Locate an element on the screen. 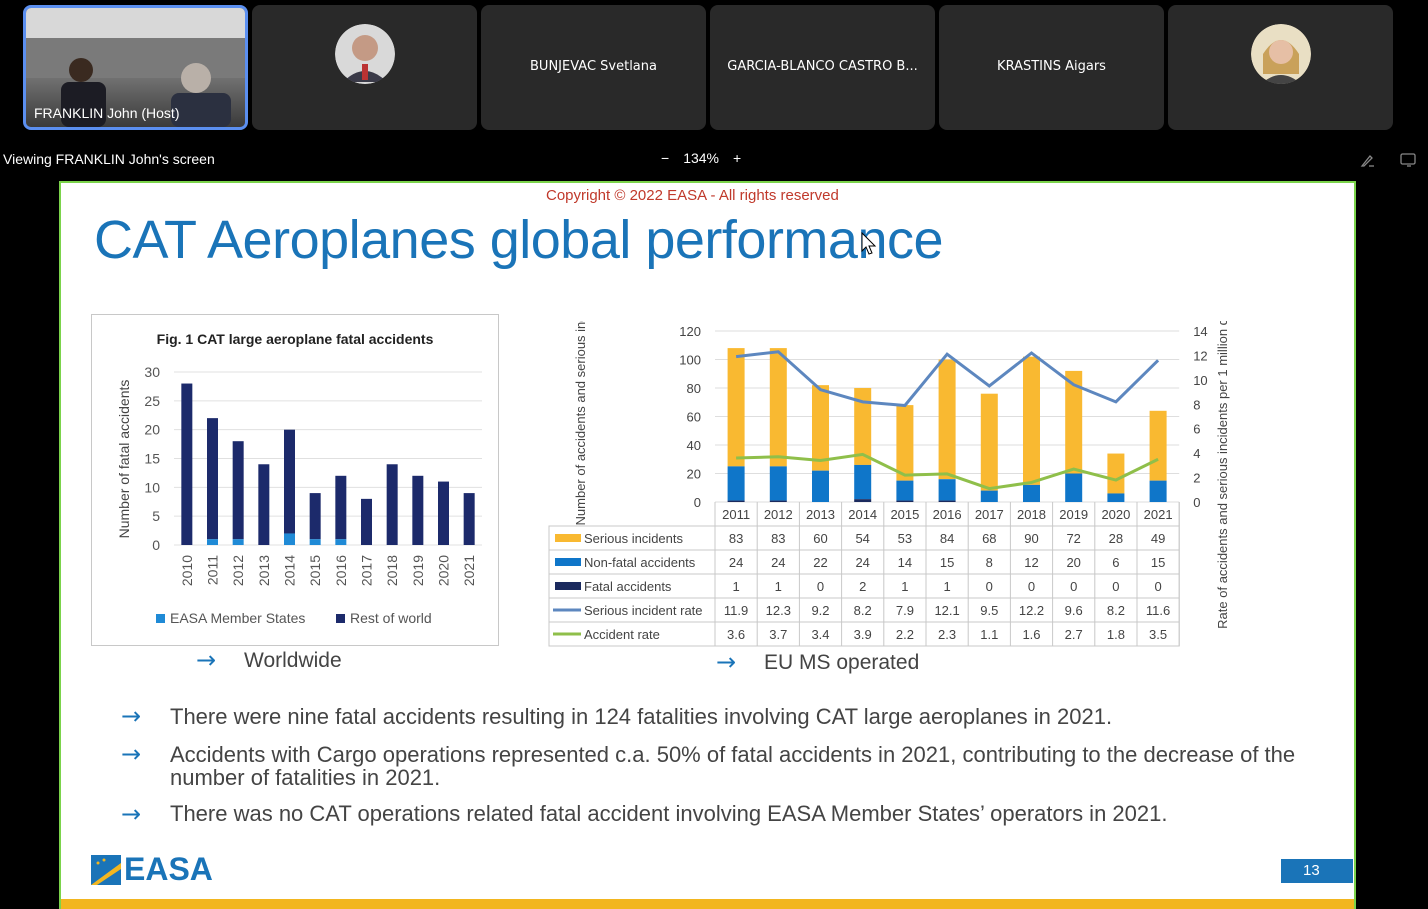  viewing-screen-label: Viewing FRANKLIN John's screen is located at coordinates (109, 159).